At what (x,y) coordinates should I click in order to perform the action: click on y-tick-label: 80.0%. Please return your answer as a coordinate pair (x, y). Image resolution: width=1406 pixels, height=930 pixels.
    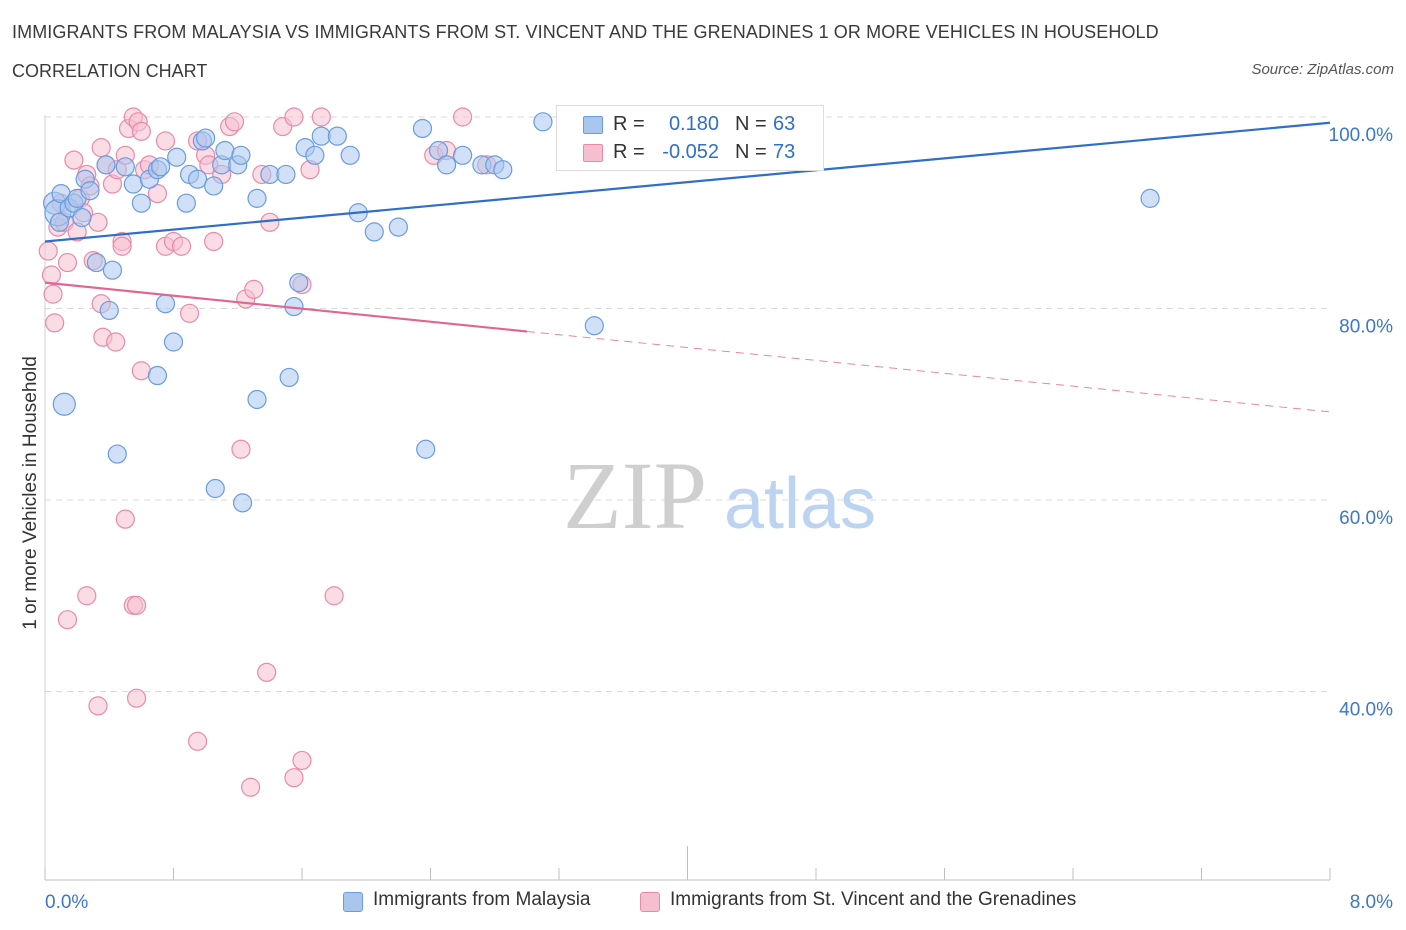
    Looking at the image, I should click on (1366, 327).